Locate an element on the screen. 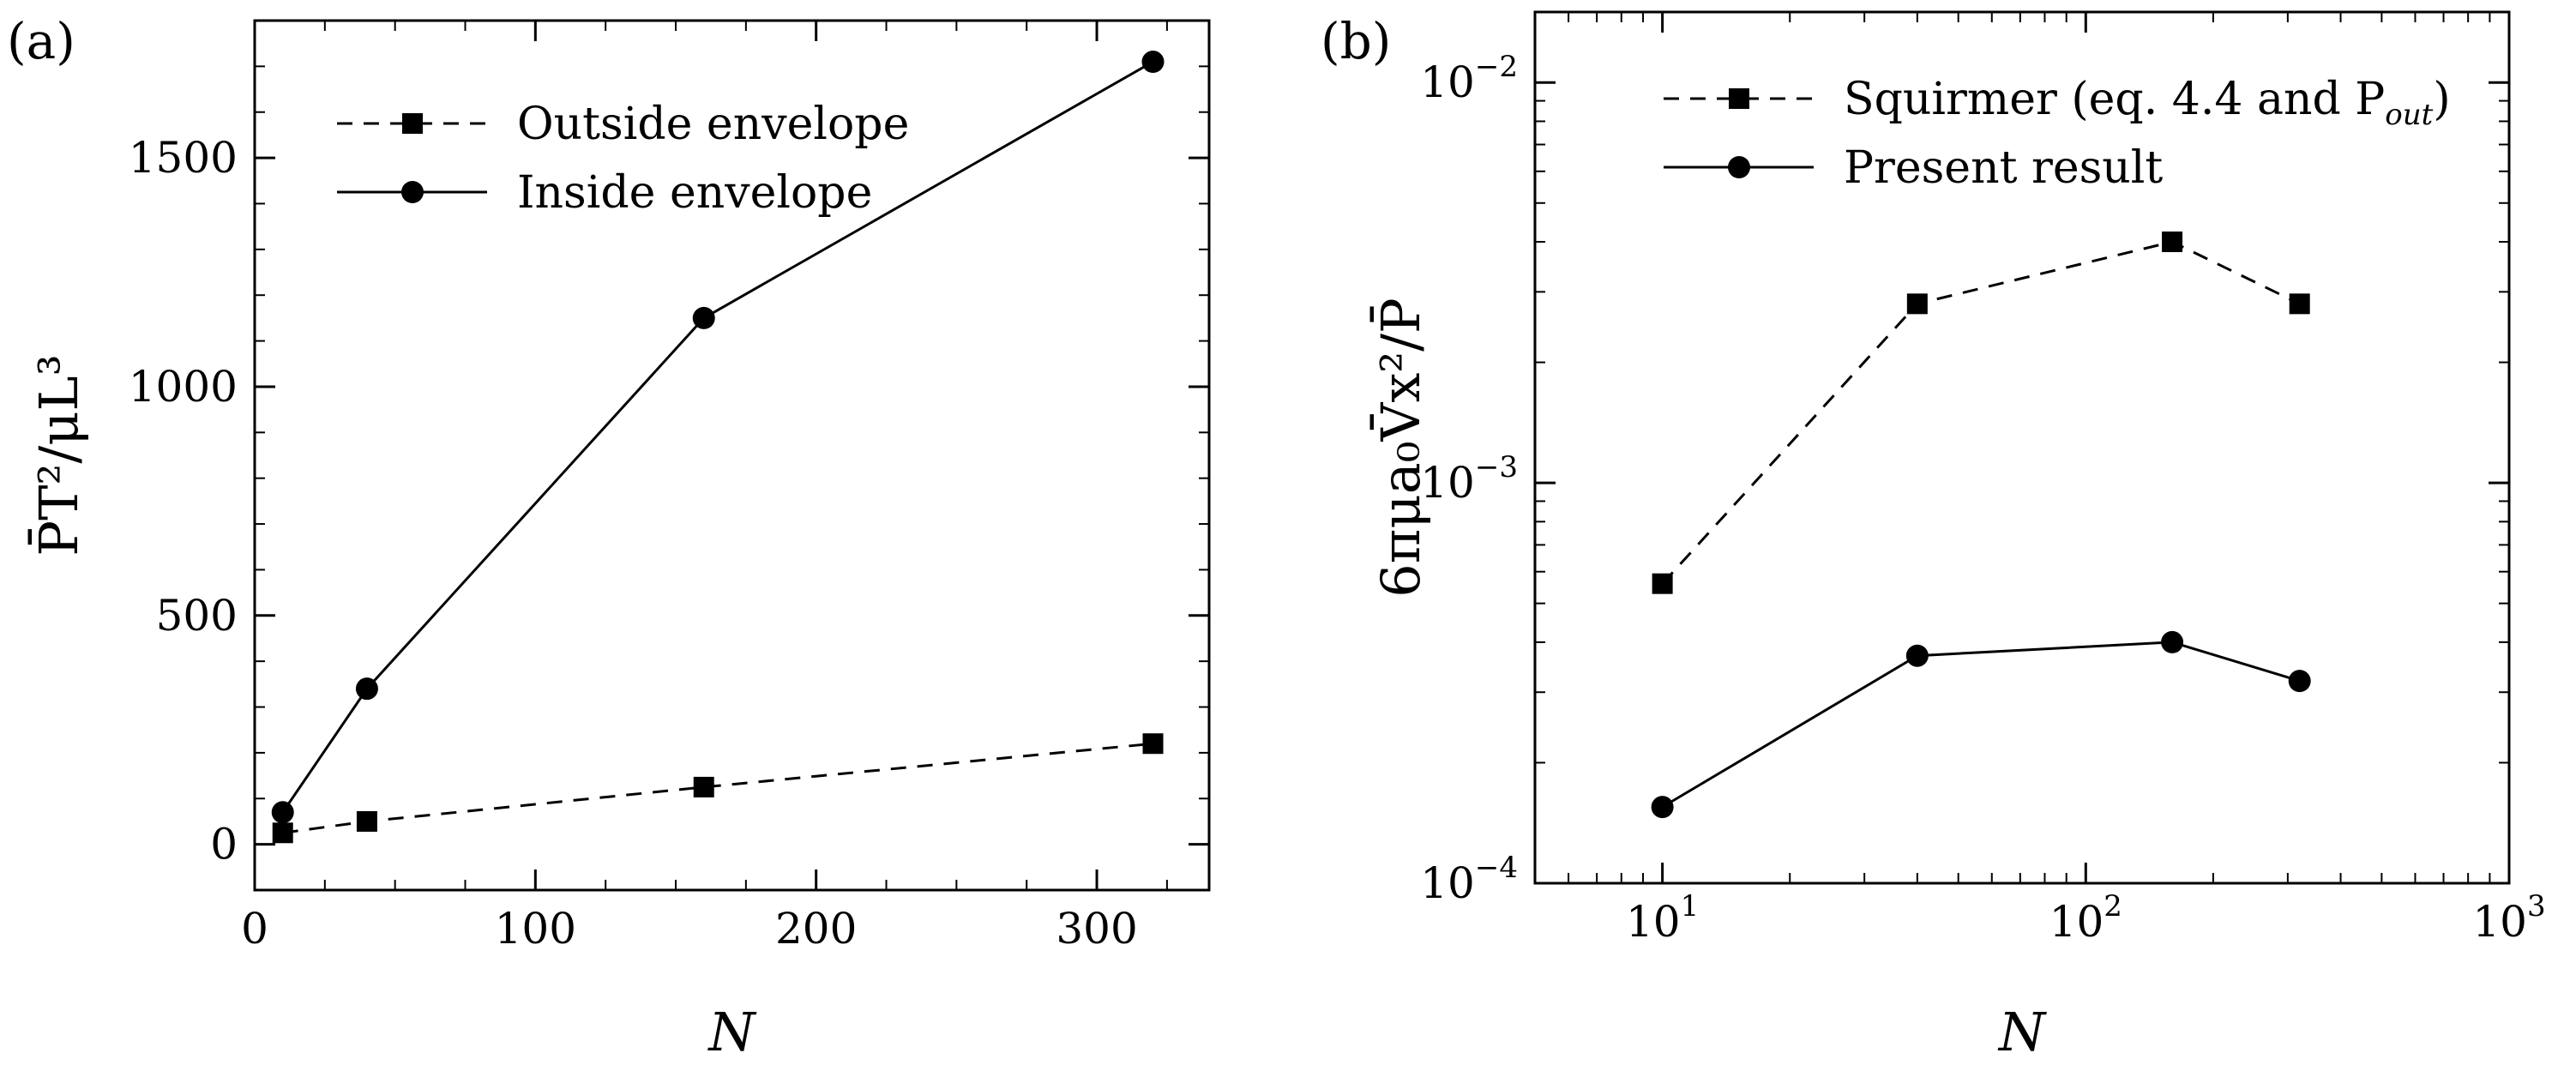 This screenshot has height=1065, width=2576. legend-entry: Squirmer (eq. 4.4 and Pout) is located at coordinates (2147, 103).